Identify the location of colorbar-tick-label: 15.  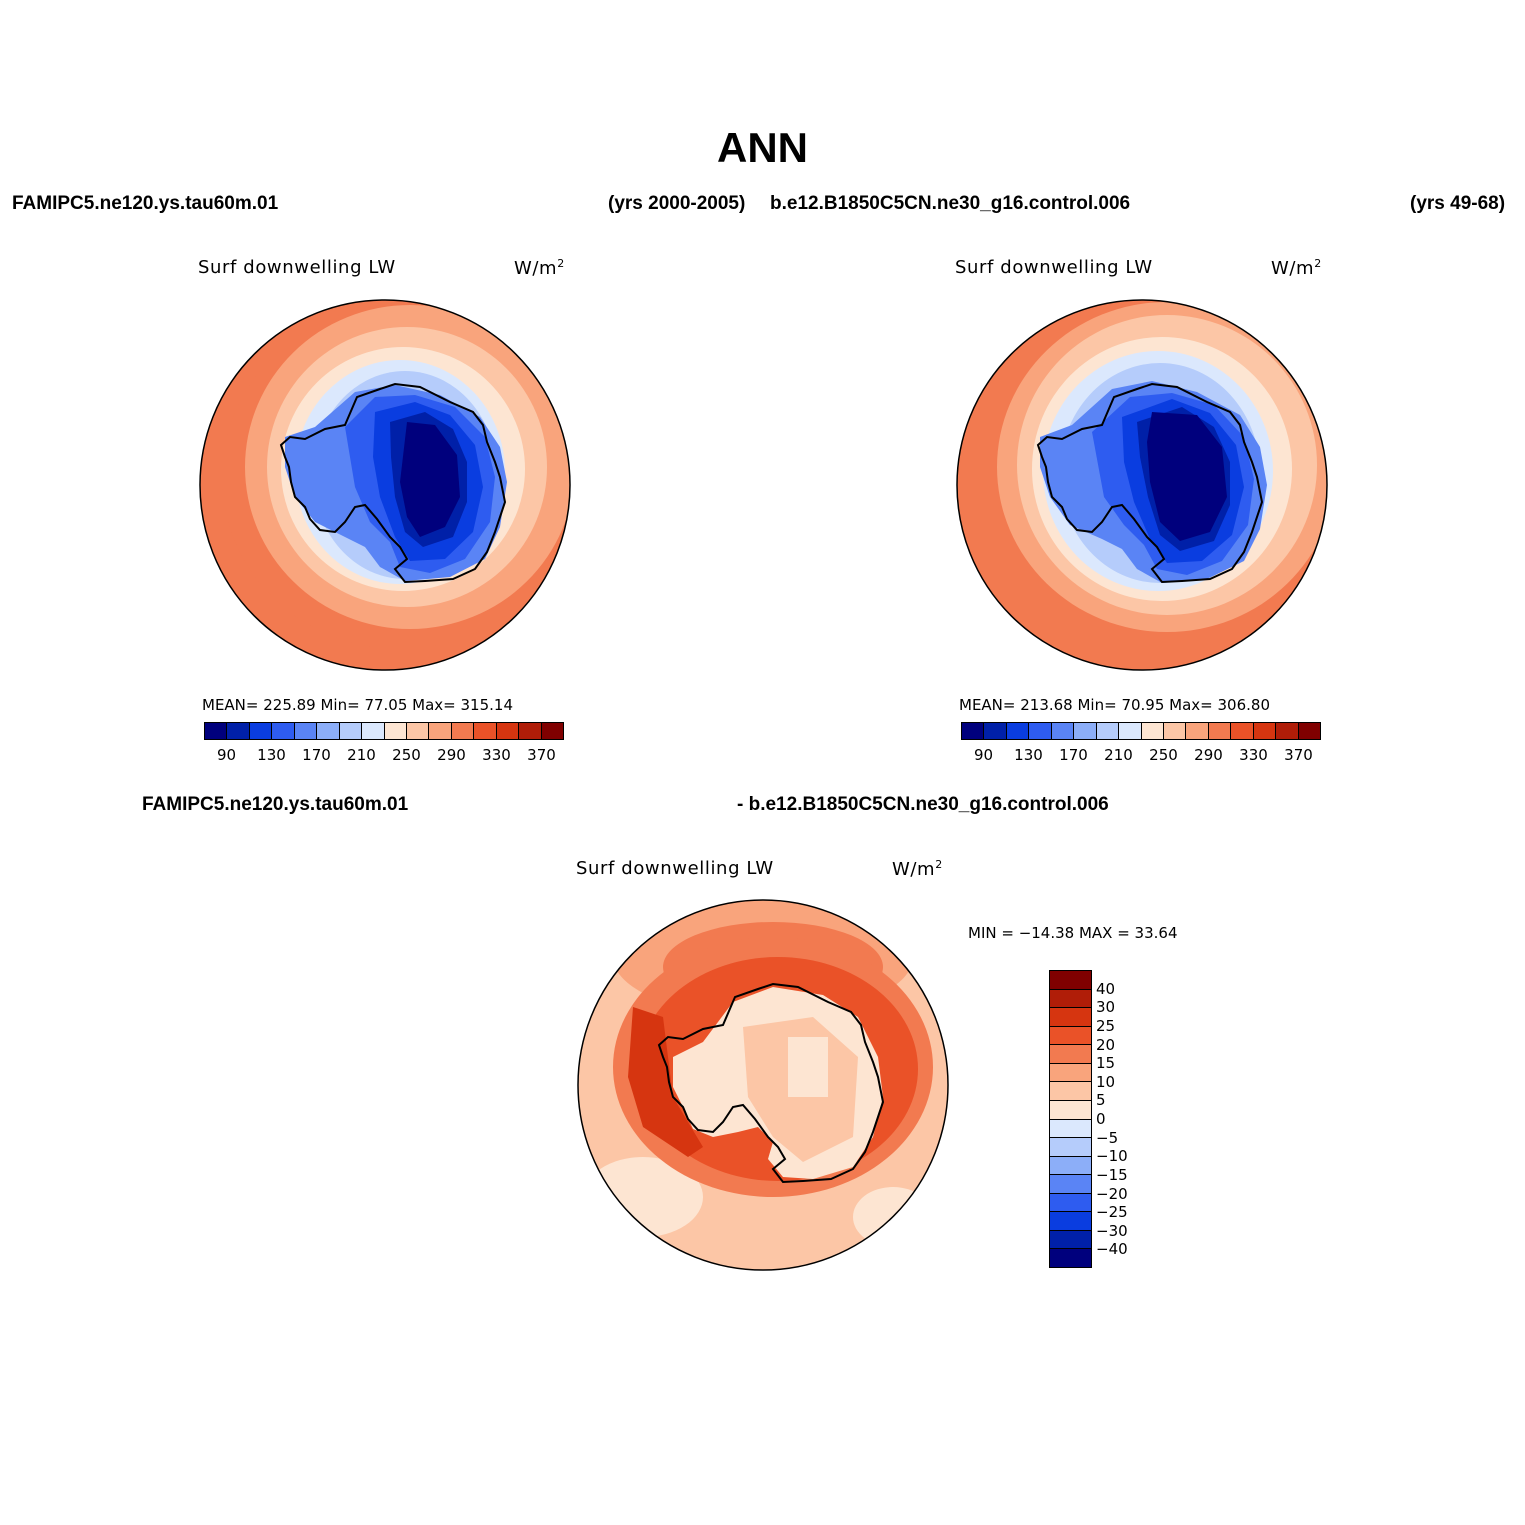
(1106, 1063).